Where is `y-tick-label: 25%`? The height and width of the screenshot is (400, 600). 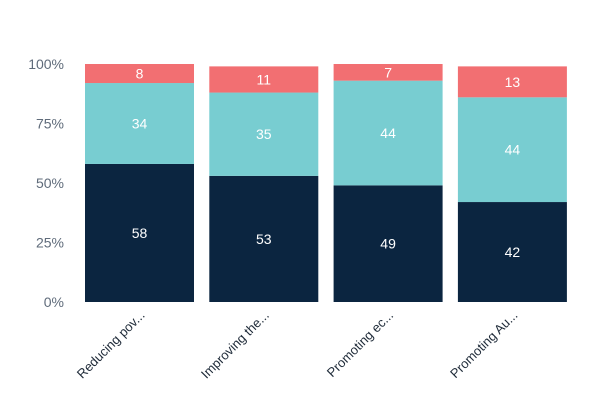
y-tick-label: 25% is located at coordinates (50, 243).